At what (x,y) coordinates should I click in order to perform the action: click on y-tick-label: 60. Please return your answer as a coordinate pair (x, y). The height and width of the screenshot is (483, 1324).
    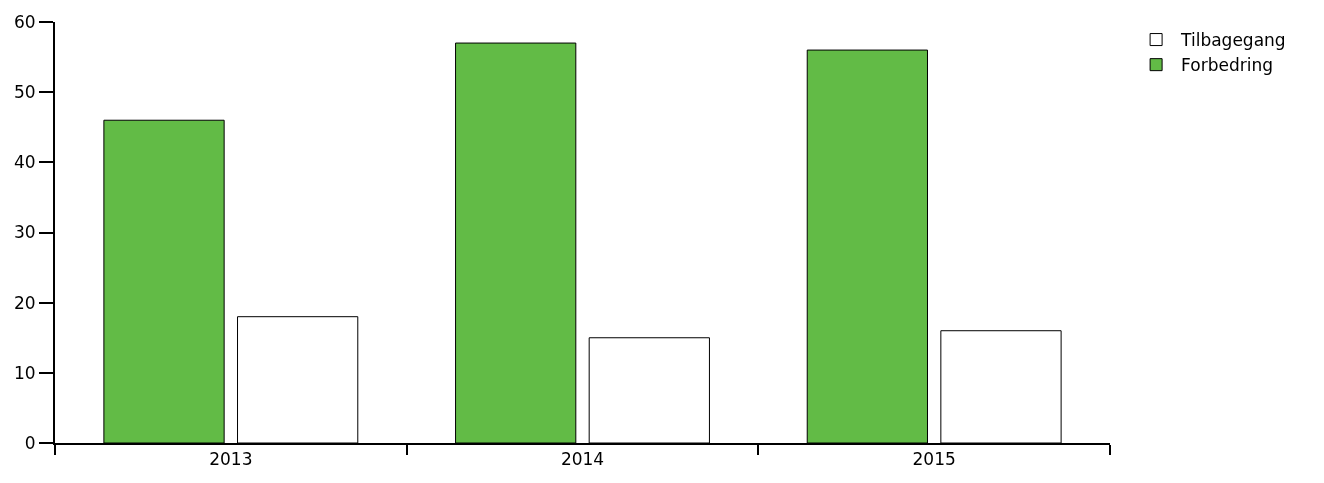
    Looking at the image, I should click on (24, 21).